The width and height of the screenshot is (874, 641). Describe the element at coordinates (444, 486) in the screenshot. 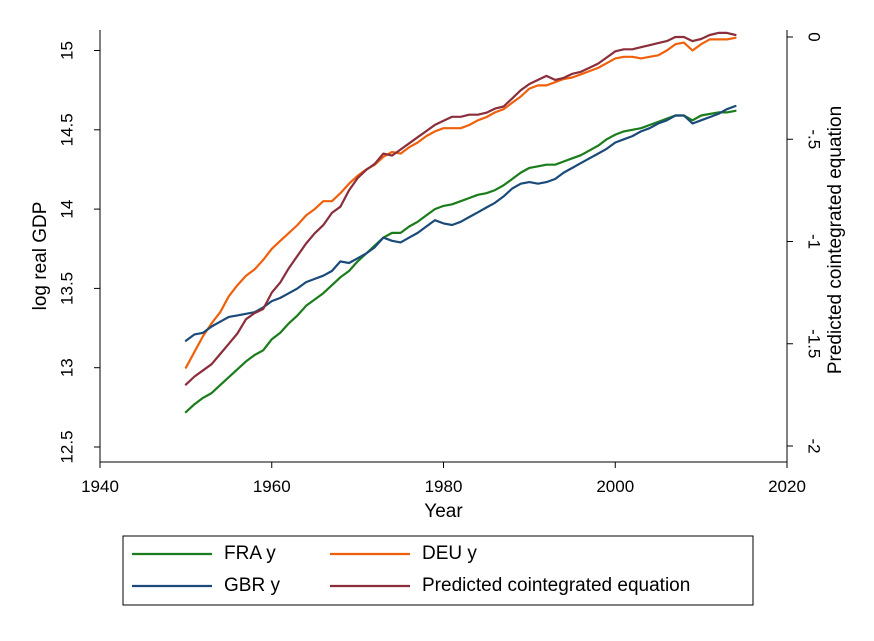

I see `x-tick-label: 1980` at that location.